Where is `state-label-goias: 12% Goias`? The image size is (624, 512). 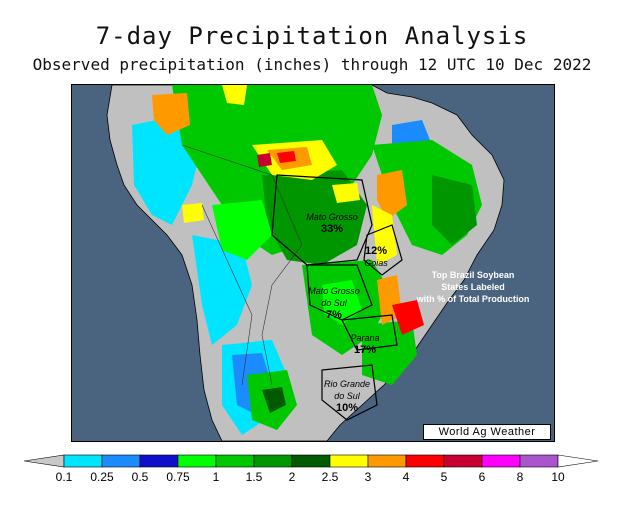
state-label-goias: 12% Goias is located at coordinates (376, 256).